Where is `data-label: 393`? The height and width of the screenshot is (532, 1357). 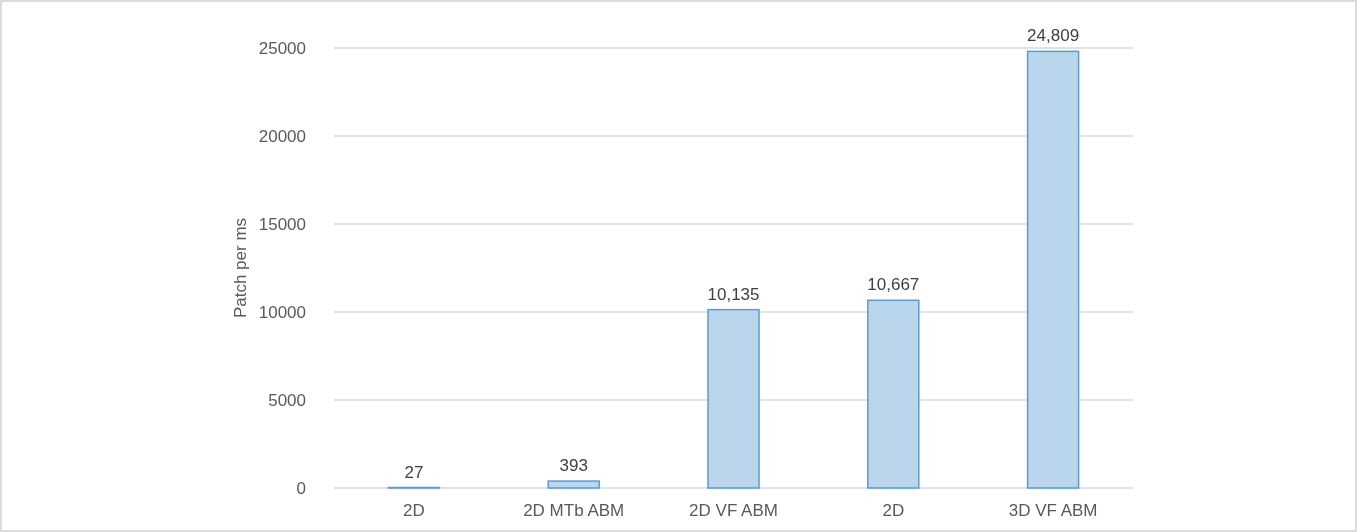 data-label: 393 is located at coordinates (573, 466).